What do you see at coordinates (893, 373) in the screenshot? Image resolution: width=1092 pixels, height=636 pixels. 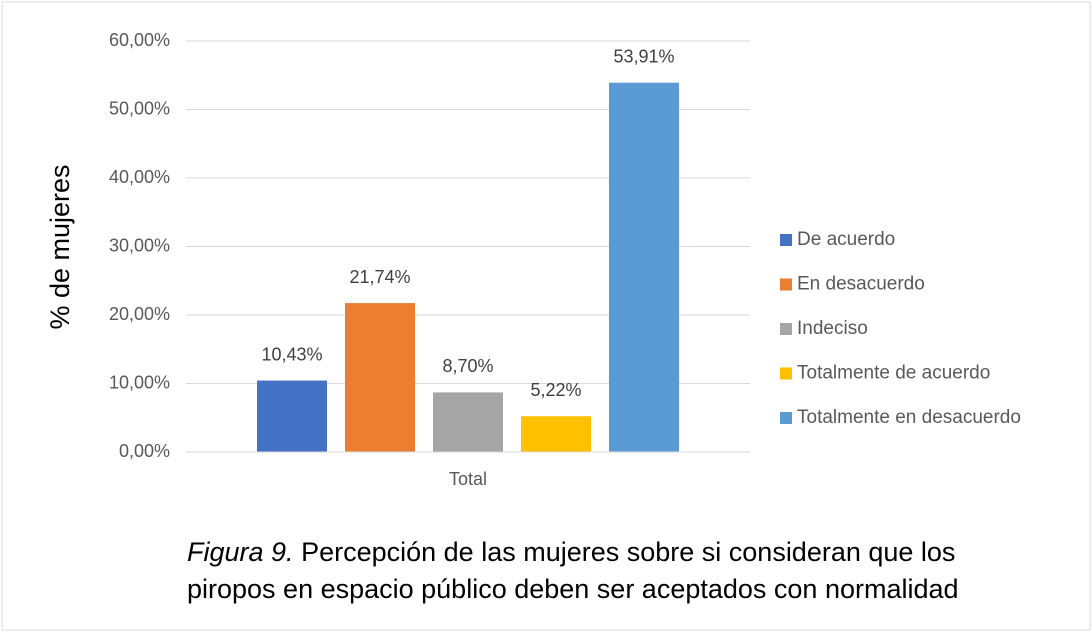 I see `legend-label: Totalmente de acuerdo` at bounding box center [893, 373].